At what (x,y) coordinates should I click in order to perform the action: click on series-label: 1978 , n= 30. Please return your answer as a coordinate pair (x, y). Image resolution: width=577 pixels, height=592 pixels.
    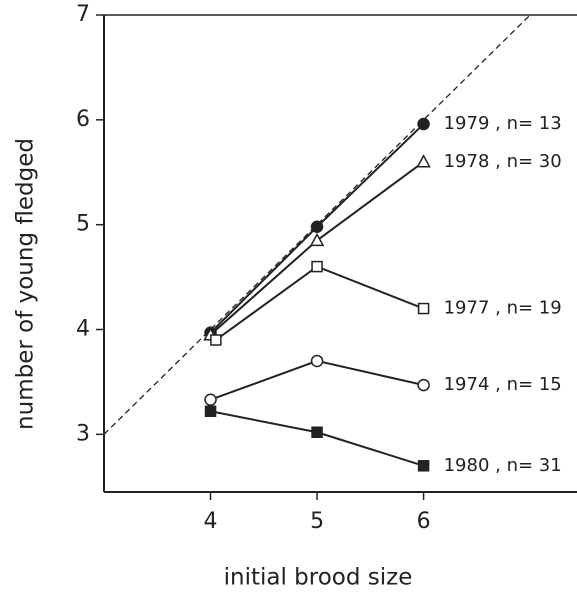
    Looking at the image, I should click on (503, 161).